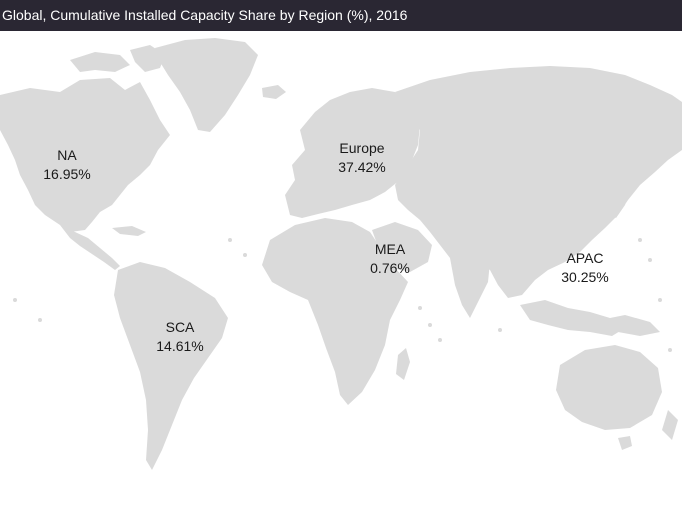  What do you see at coordinates (619, 199) in the screenshot?
I see `landmass-japan` at bounding box center [619, 199].